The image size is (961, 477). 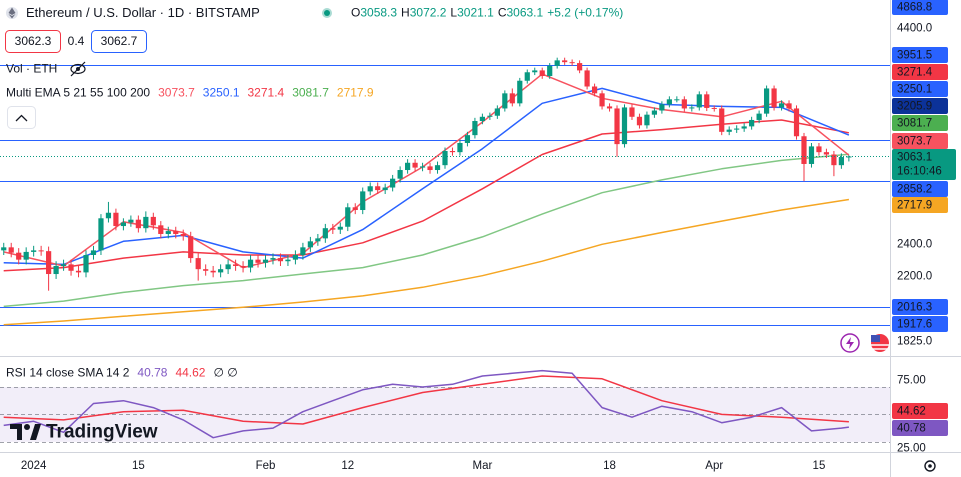 I want to click on buy-box, so click(x=119, y=41).